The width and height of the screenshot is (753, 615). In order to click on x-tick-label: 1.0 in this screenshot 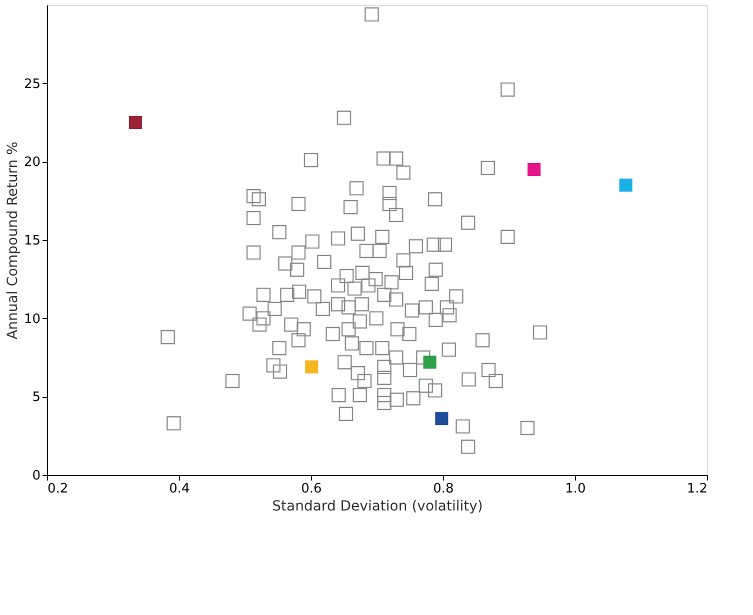, I will do `click(575, 489)`.